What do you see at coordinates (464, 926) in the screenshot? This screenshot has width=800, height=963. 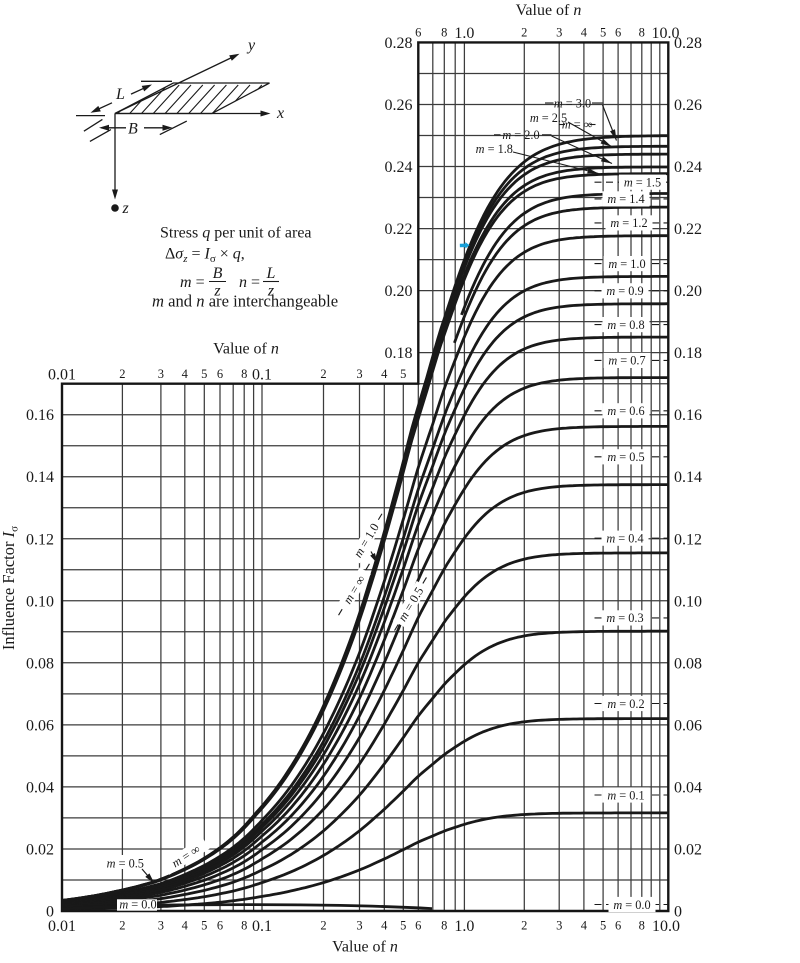 I see `svg-text: 1.0` at bounding box center [464, 926].